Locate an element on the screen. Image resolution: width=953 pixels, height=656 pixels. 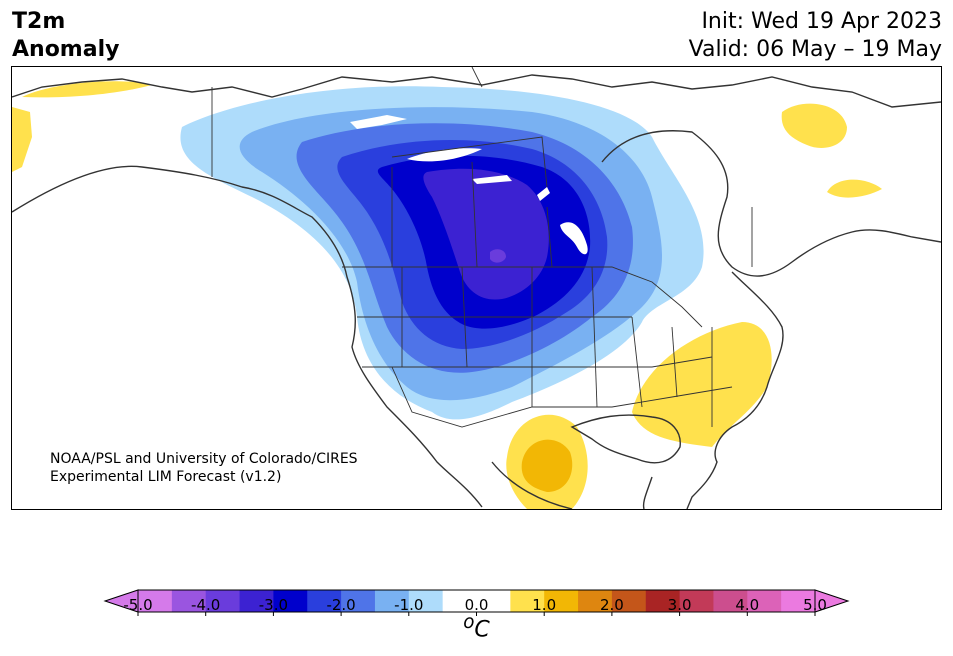
unit-degree: o is located at coordinates (469, 622).